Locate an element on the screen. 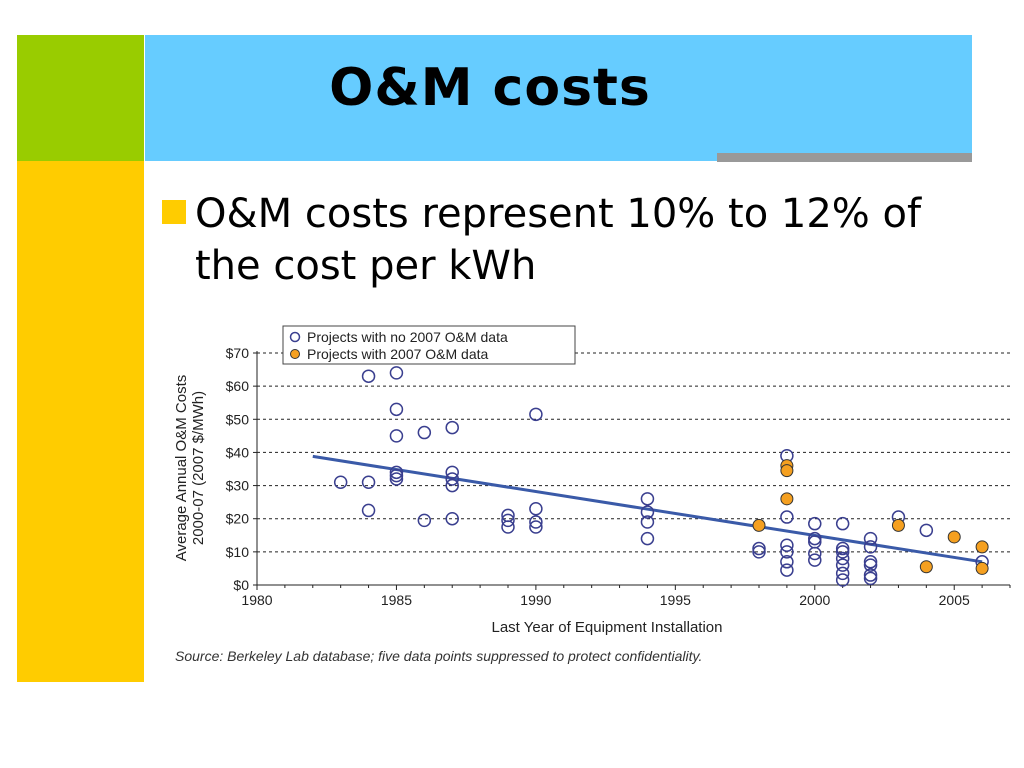  legend-open-circle-icon is located at coordinates (295, 337).